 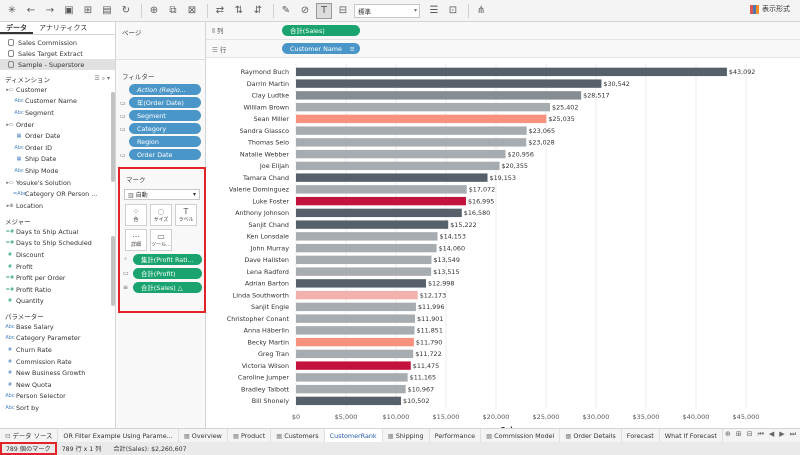 I want to click on sheet-tab-shipping: ▦ Shipping, so click(x=406, y=435).